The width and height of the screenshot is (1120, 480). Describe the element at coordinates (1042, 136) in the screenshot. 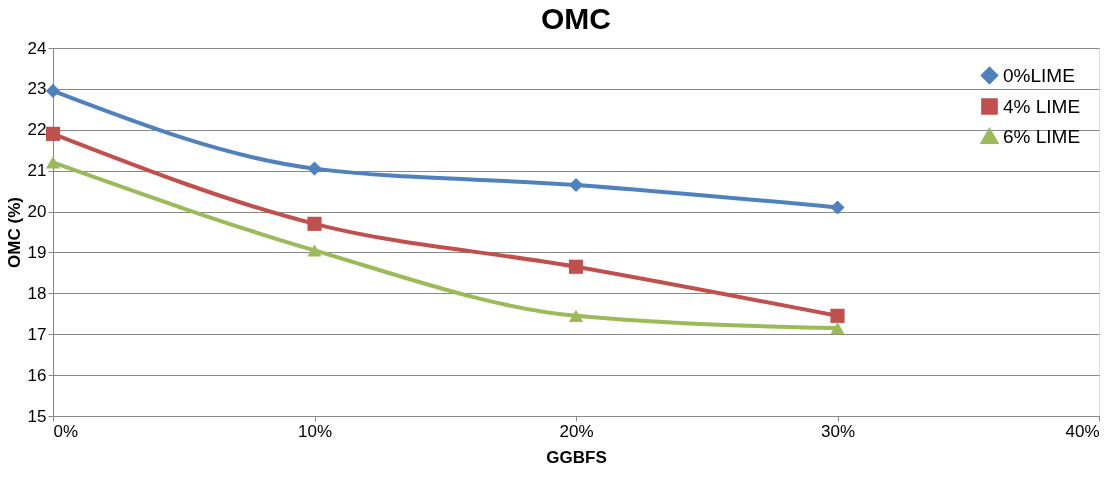

I see `legend-label: 6% LIME` at that location.